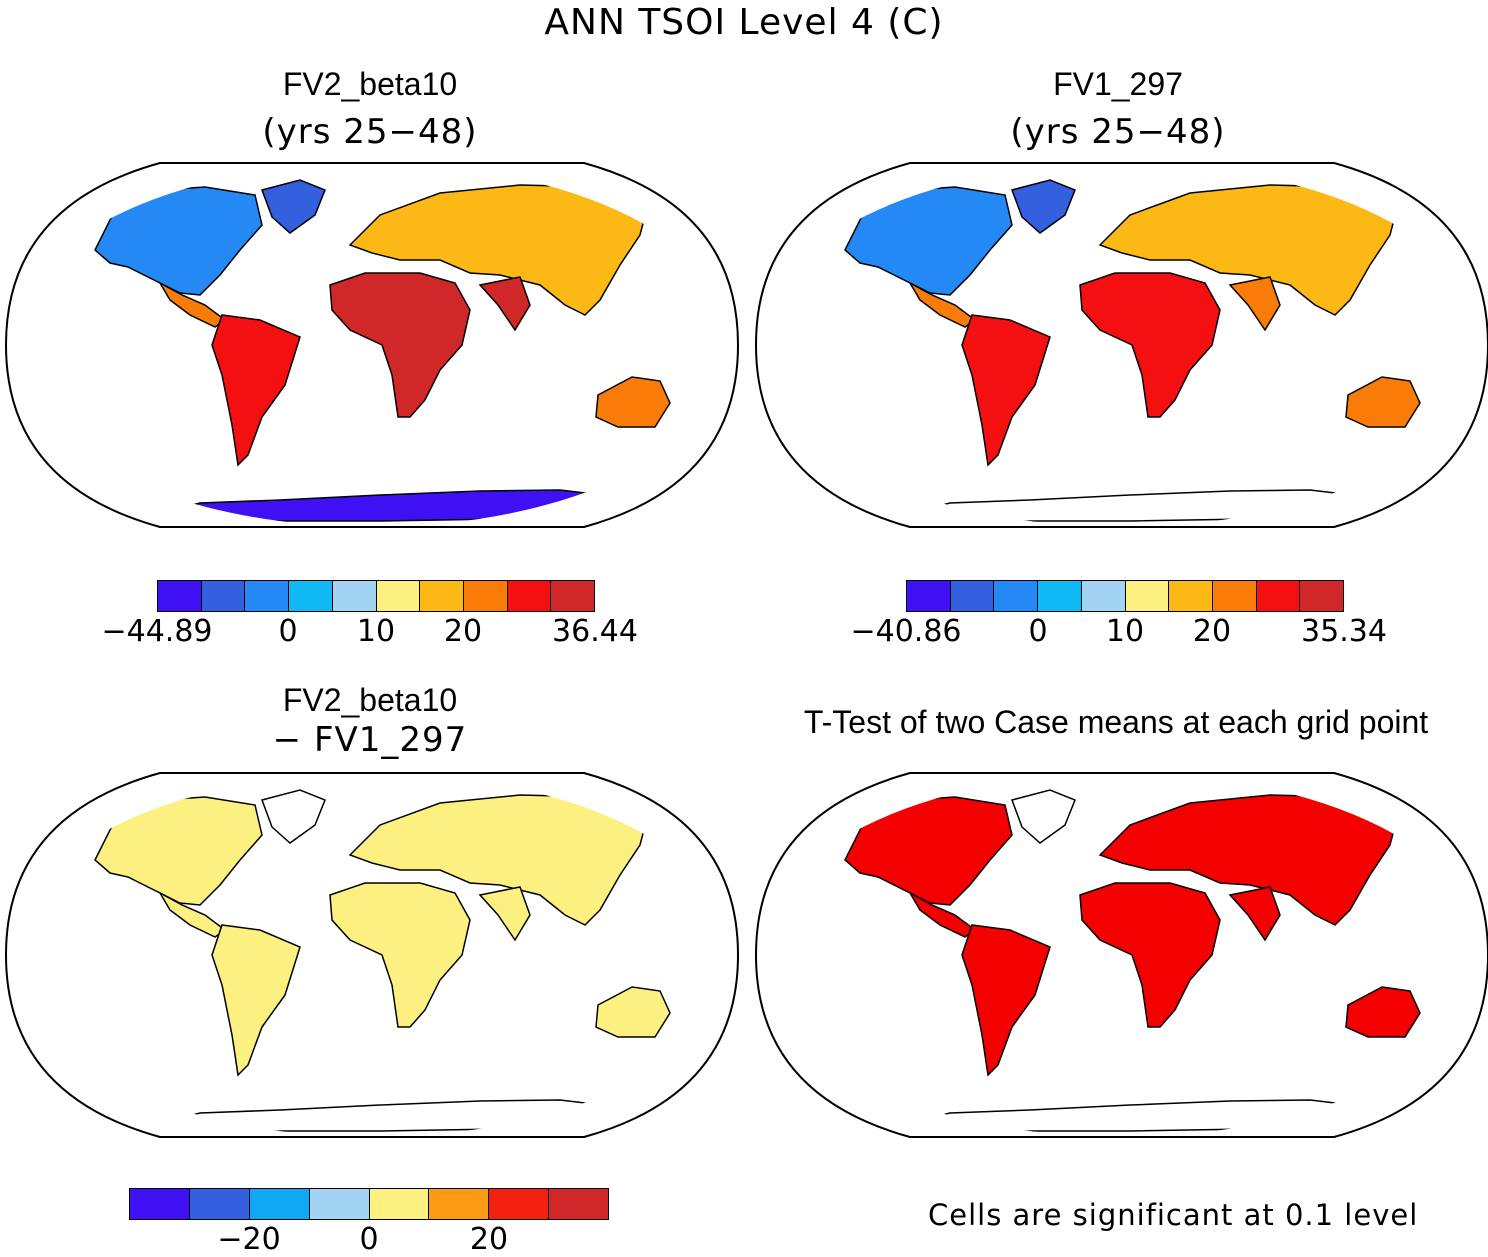 This screenshot has width=1488, height=1257. What do you see at coordinates (370, 740) in the screenshot?
I see `panel3-subtitle: − FV1_297` at bounding box center [370, 740].